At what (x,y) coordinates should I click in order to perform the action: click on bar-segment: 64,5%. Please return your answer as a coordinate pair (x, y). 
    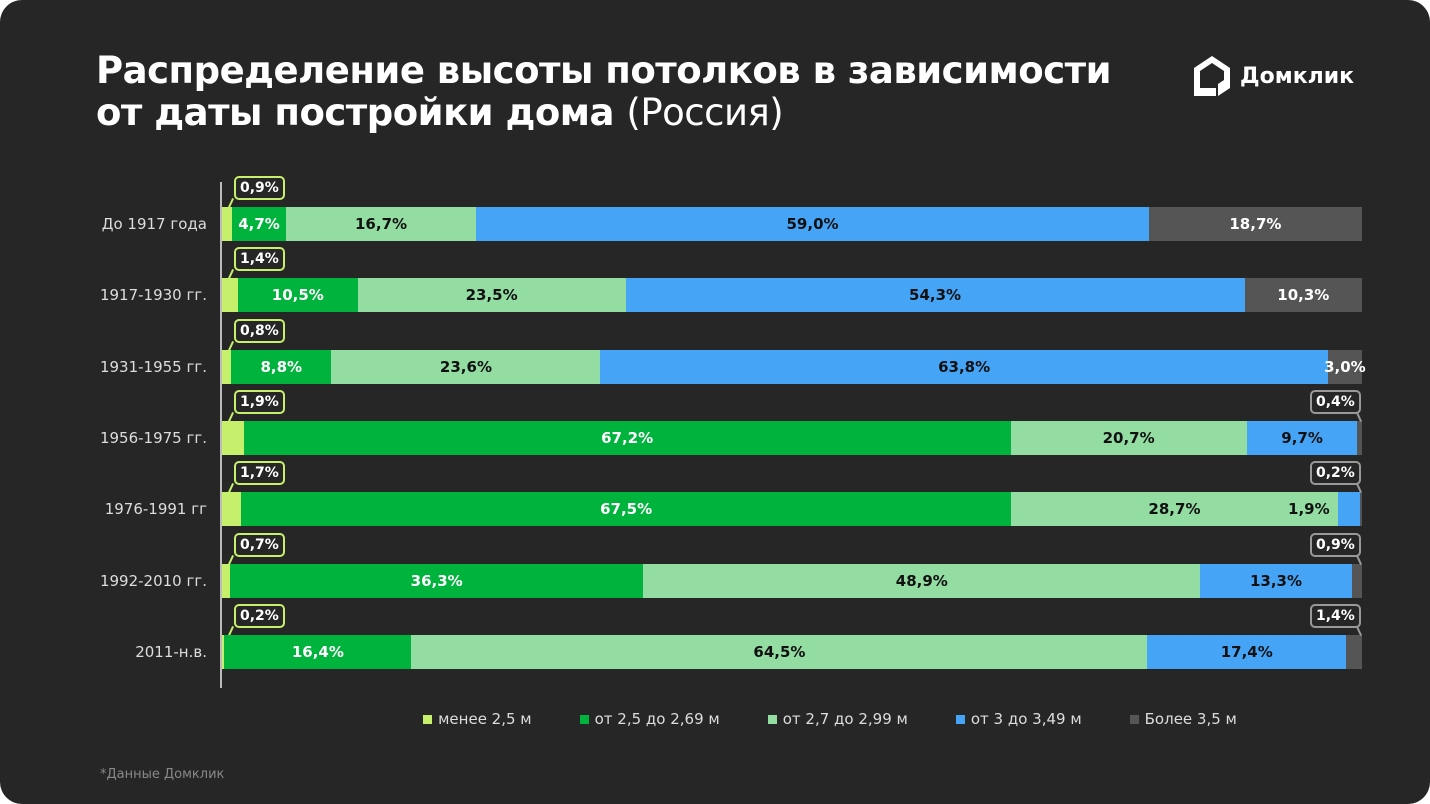
    Looking at the image, I should click on (779, 651).